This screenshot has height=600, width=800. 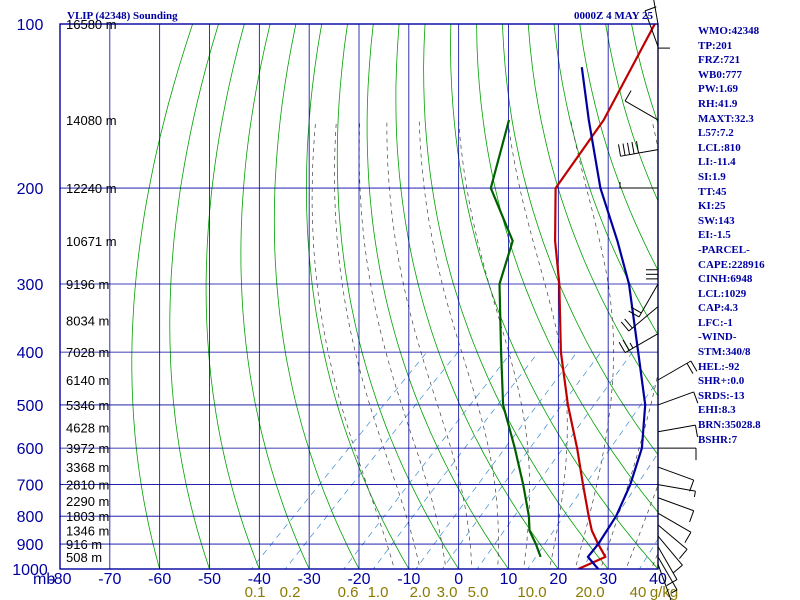 What do you see at coordinates (259, 579) in the screenshot?
I see `temperature-tick-label: -40` at bounding box center [259, 579].